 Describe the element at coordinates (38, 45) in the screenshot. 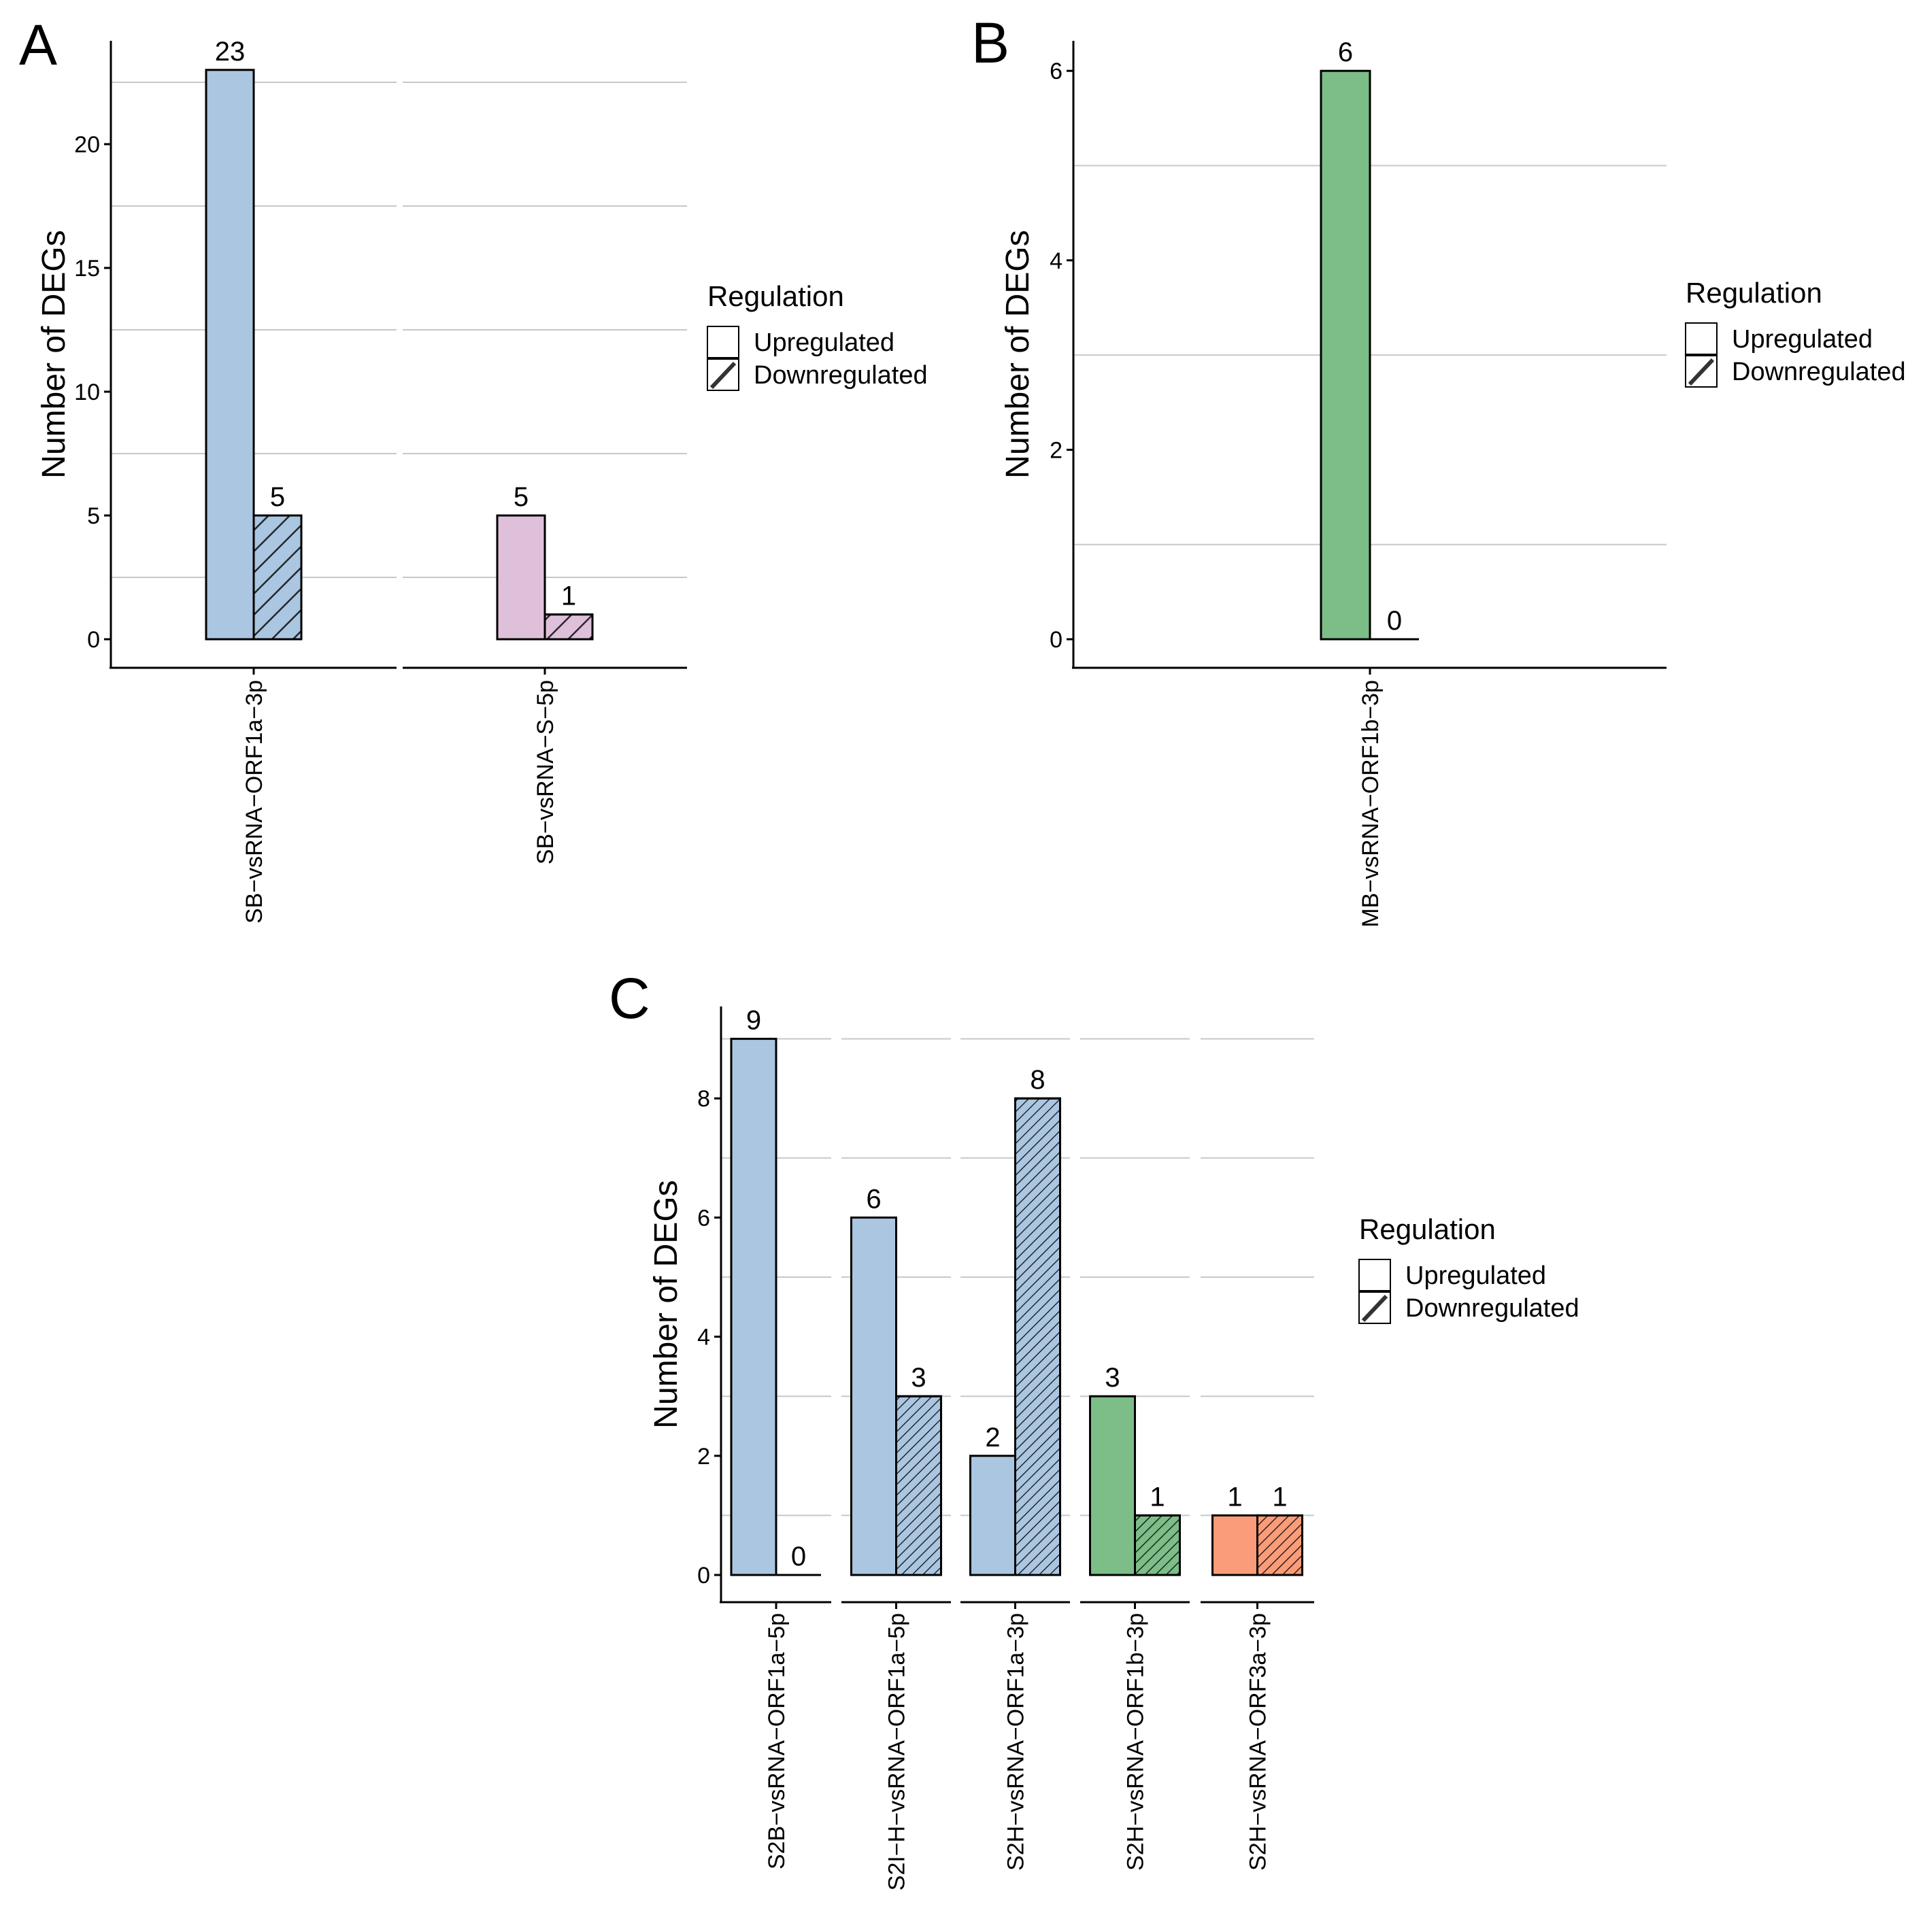

I see `panel-letter-a: A` at that location.